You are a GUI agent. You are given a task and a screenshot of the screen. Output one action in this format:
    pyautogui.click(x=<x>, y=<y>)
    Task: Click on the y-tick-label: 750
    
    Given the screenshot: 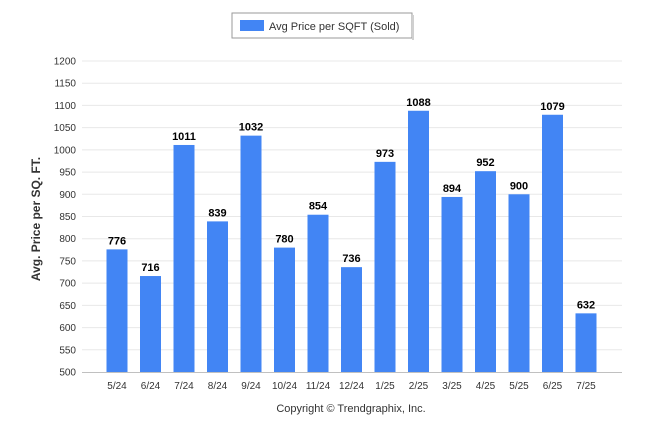 What is the action you would take?
    pyautogui.click(x=67, y=261)
    